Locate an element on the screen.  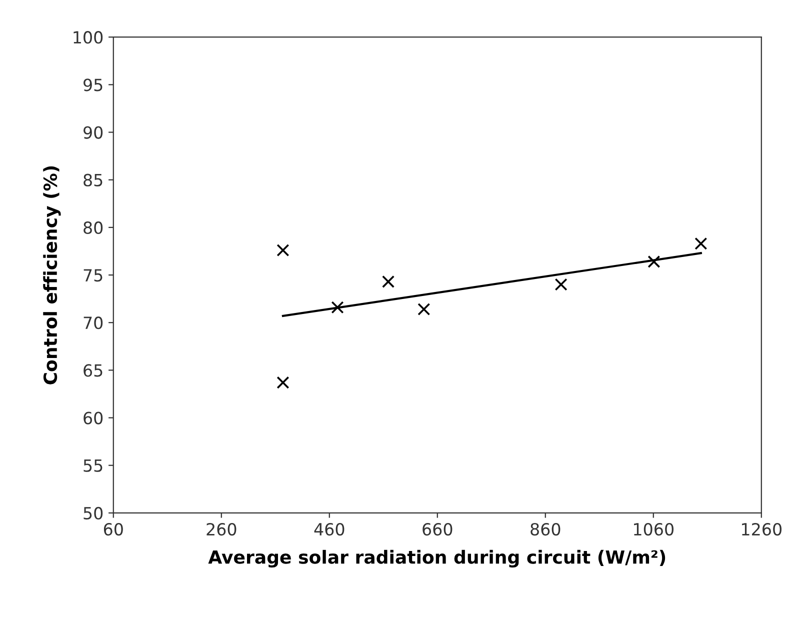
y-tick-label: 80 is located at coordinates (93, 227).